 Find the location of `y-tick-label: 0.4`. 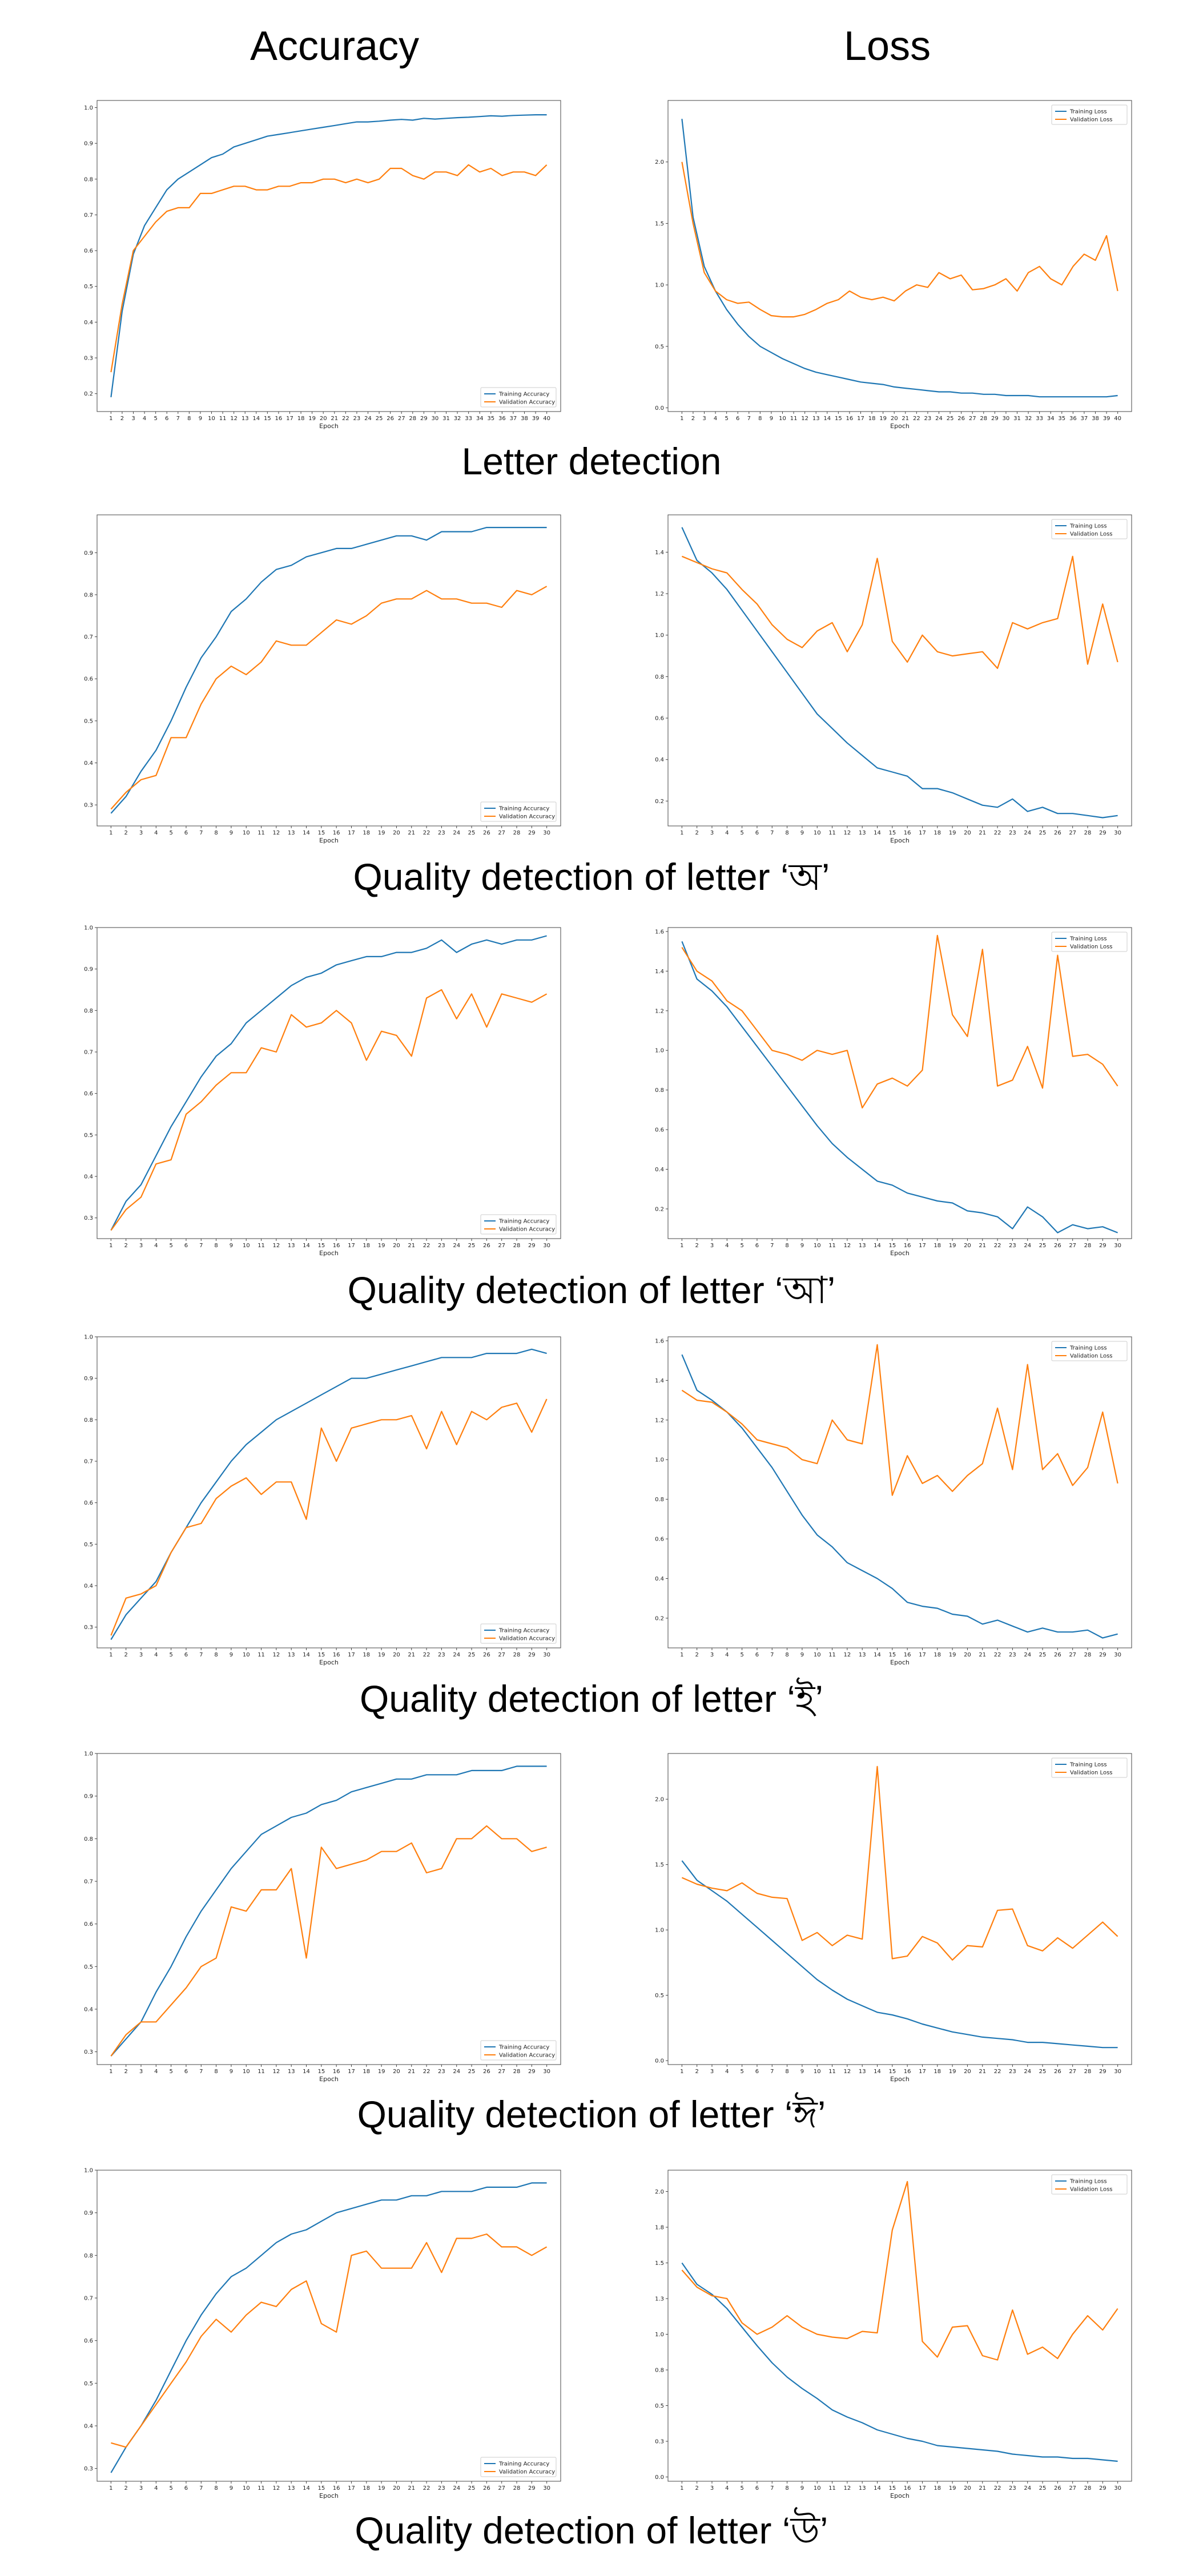

y-tick-label: 0.4 is located at coordinates (89, 1177).